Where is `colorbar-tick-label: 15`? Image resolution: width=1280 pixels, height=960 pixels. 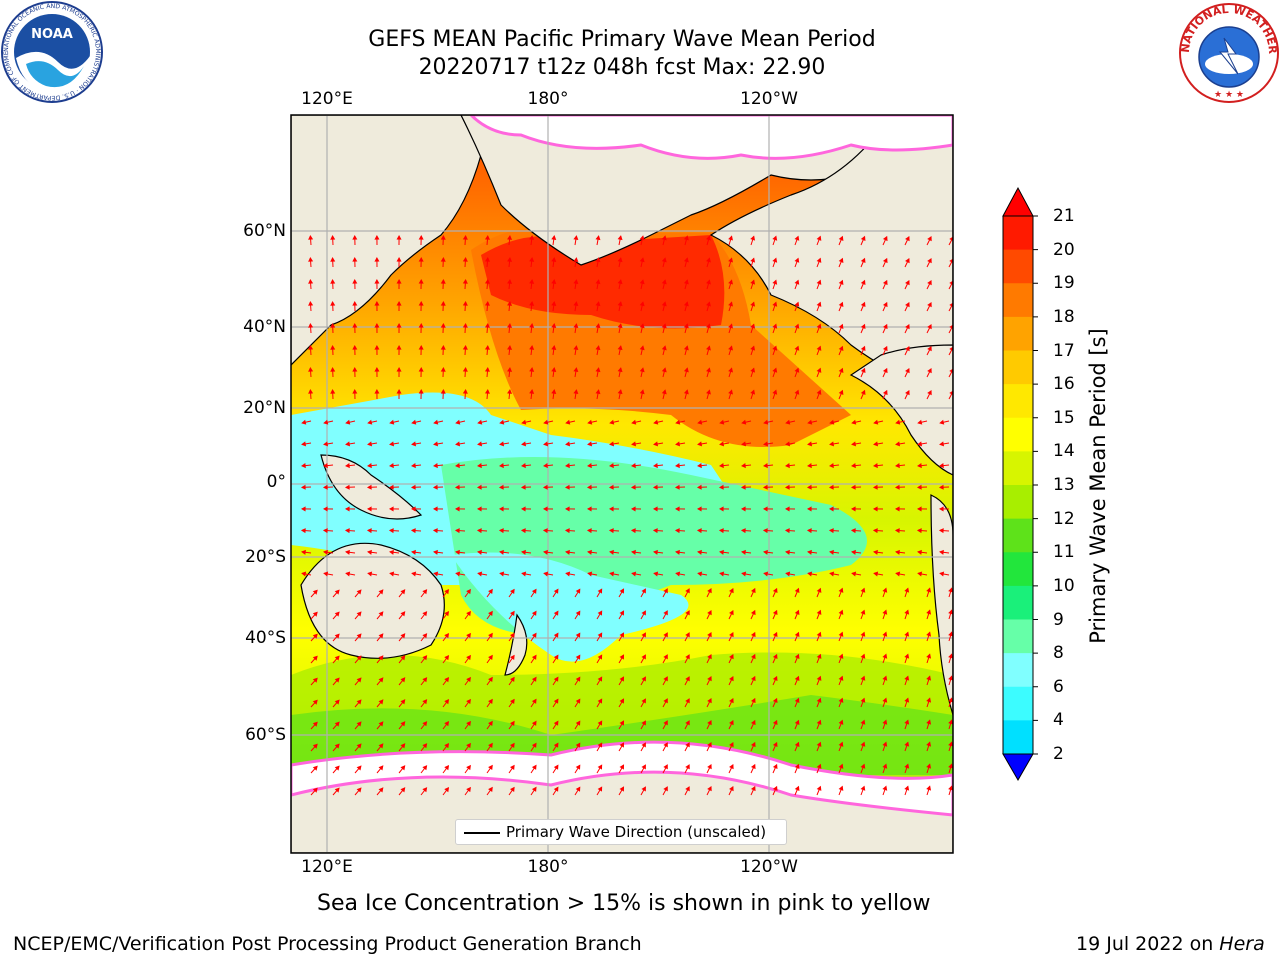 colorbar-tick-label: 15 is located at coordinates (1064, 417).